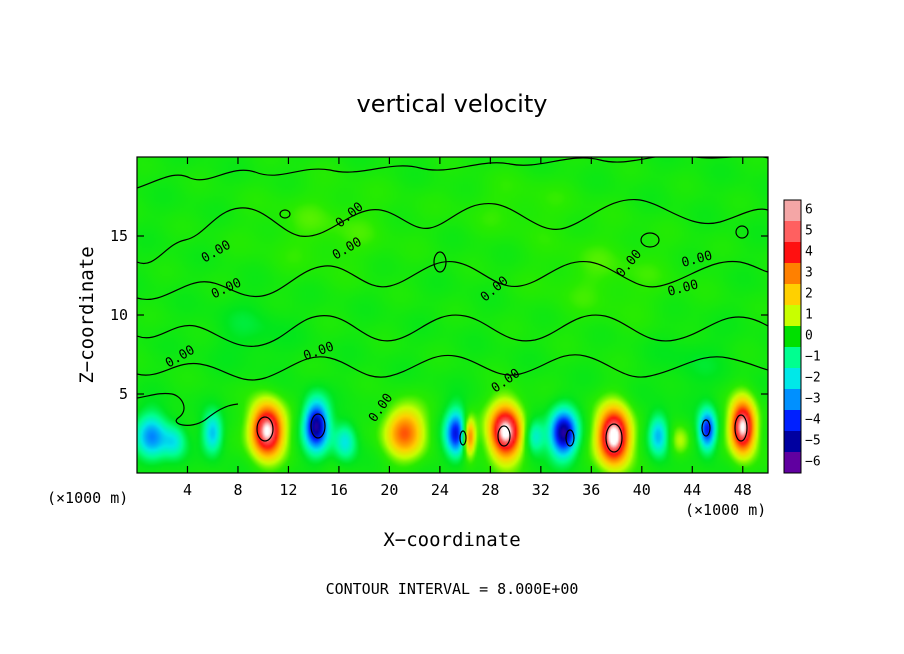 The image size is (904, 654). What do you see at coordinates (809, 336) in the screenshot?
I see `colorbar-tick-label: 0` at bounding box center [809, 336].